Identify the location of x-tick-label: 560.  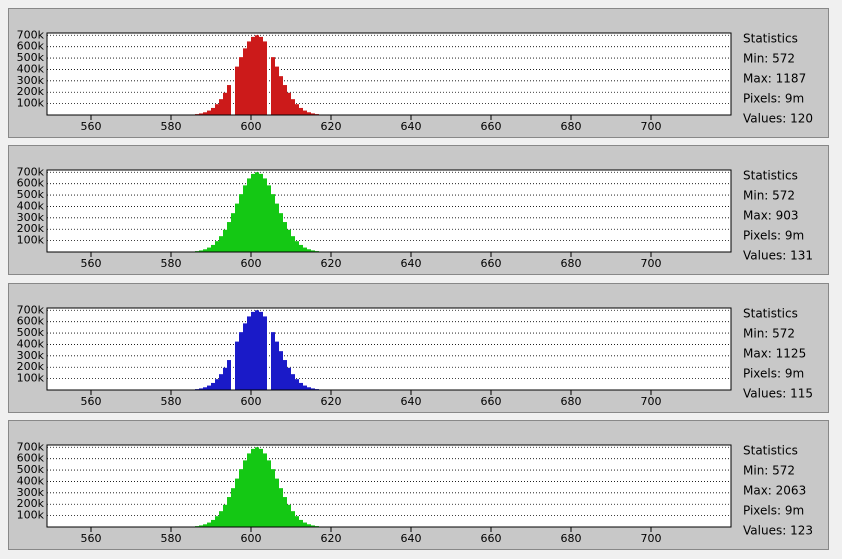
(91, 538).